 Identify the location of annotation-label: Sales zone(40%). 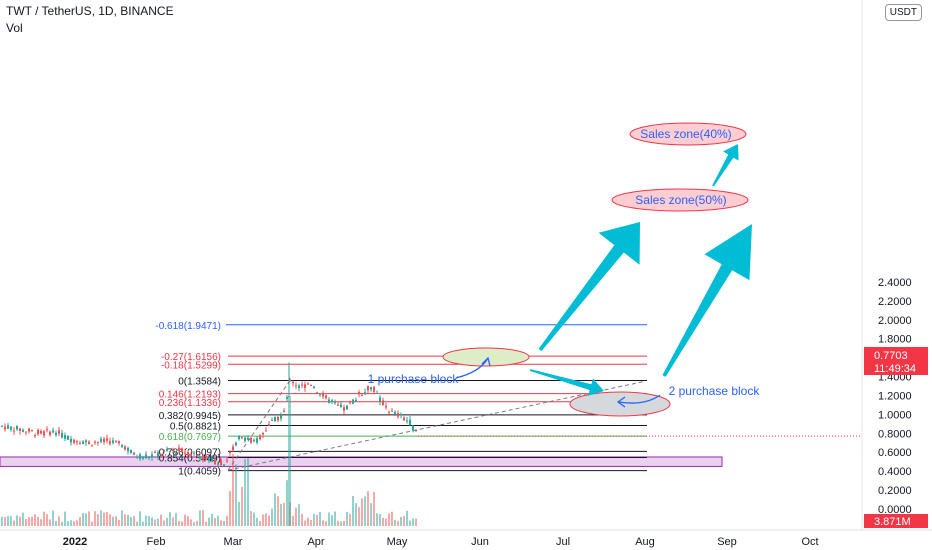
(685, 134).